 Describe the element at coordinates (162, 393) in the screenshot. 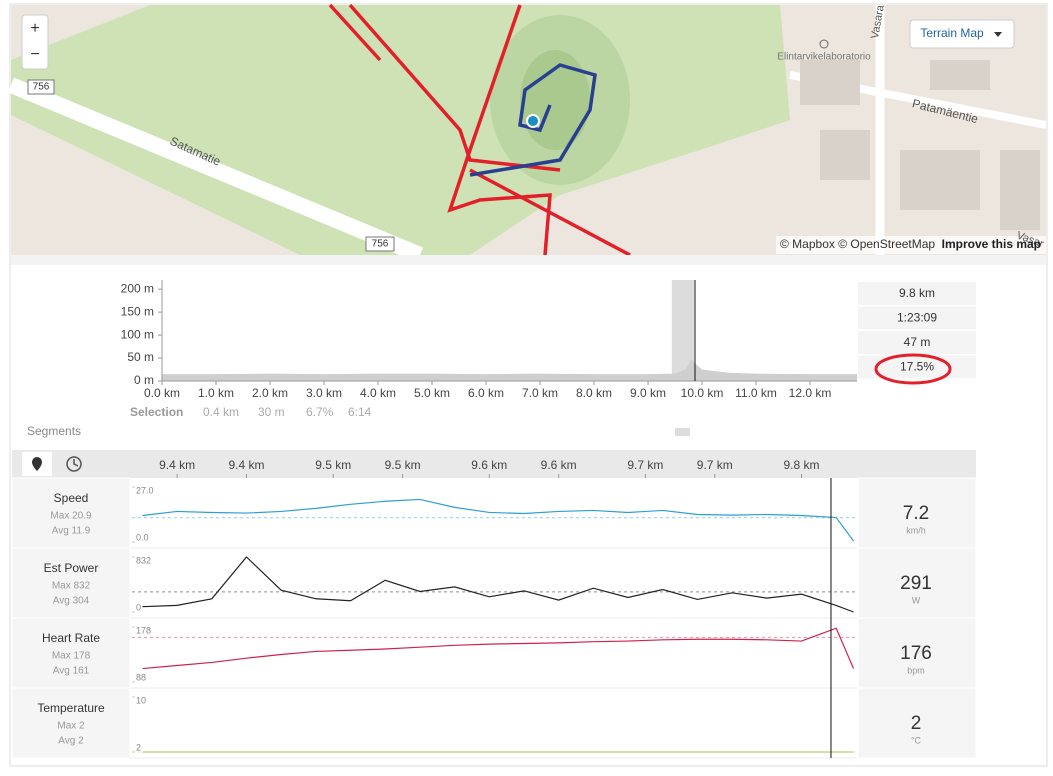

I see `x-tick-label: 0.0 km` at that location.